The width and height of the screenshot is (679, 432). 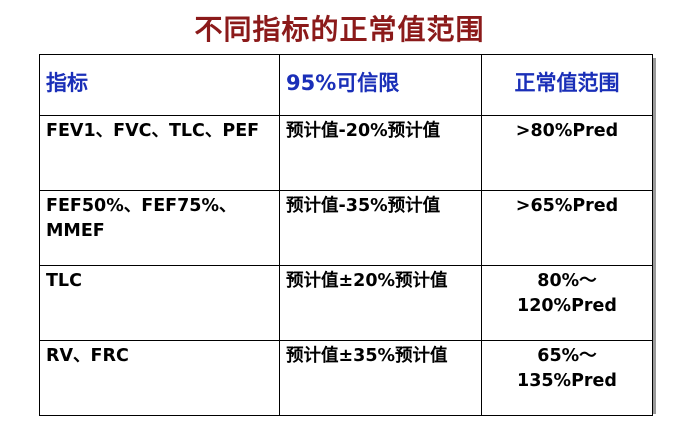 What do you see at coordinates (159, 303) in the screenshot?
I see `table-cell: TLC` at bounding box center [159, 303].